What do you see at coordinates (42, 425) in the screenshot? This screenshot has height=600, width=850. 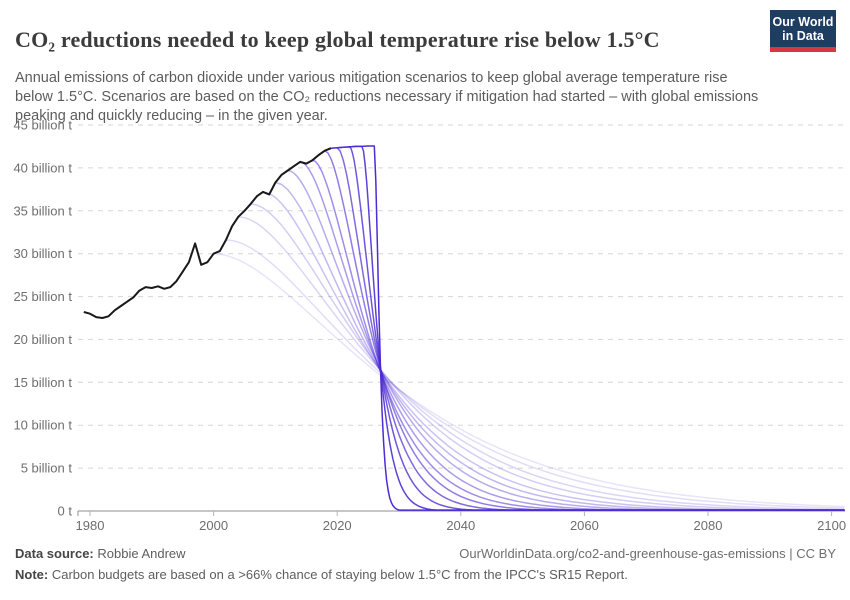 I see `y-axis-label: 10 billion t` at bounding box center [42, 425].